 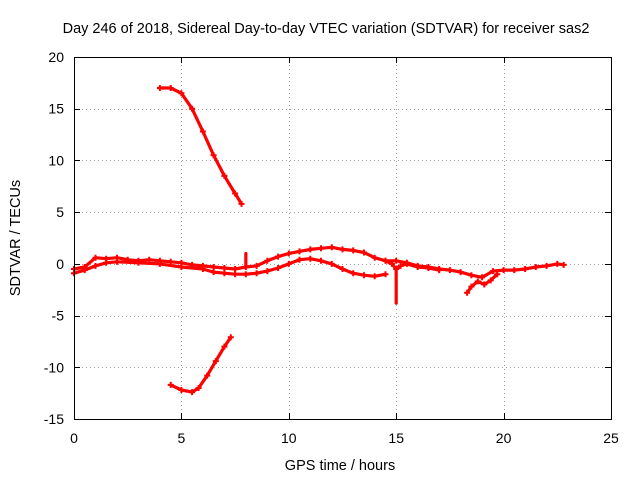 I want to click on x-tick-label: 25, so click(x=611, y=438).